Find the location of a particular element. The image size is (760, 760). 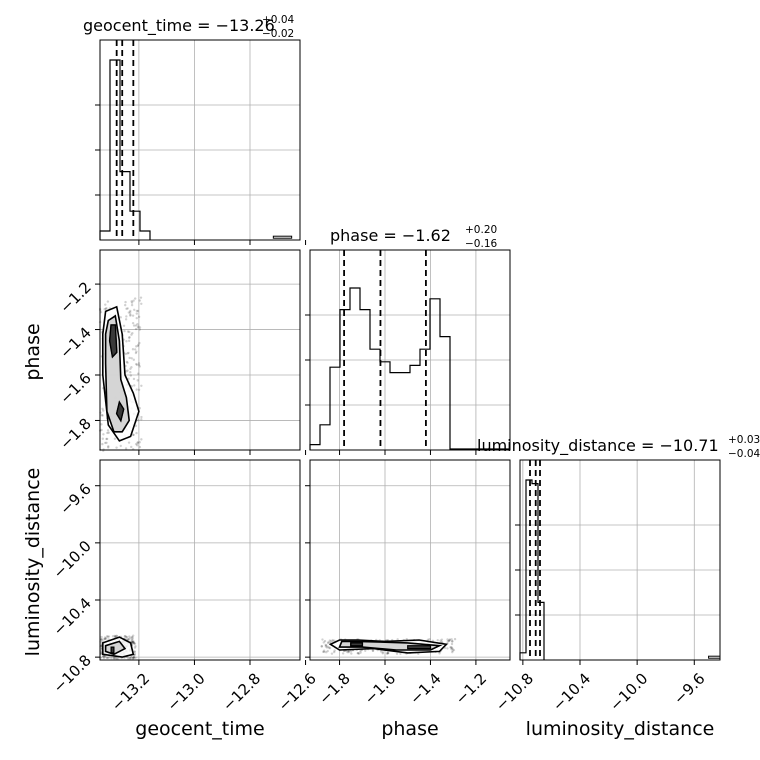

hist-luminosity-distance-step is located at coordinates (532, 569).